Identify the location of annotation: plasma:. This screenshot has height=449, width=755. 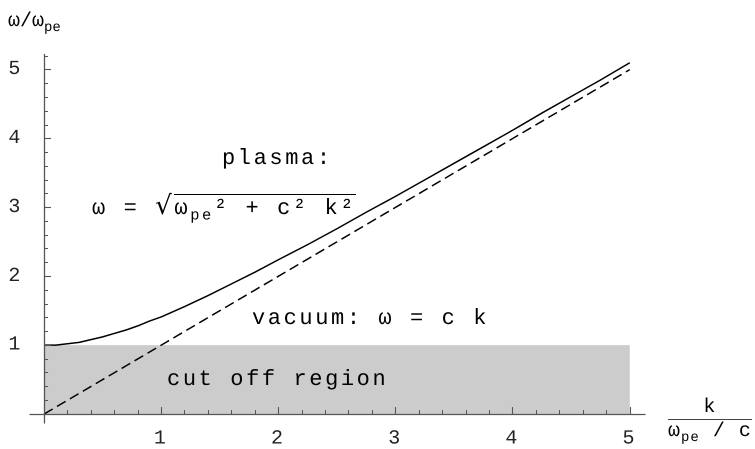
(277, 159).